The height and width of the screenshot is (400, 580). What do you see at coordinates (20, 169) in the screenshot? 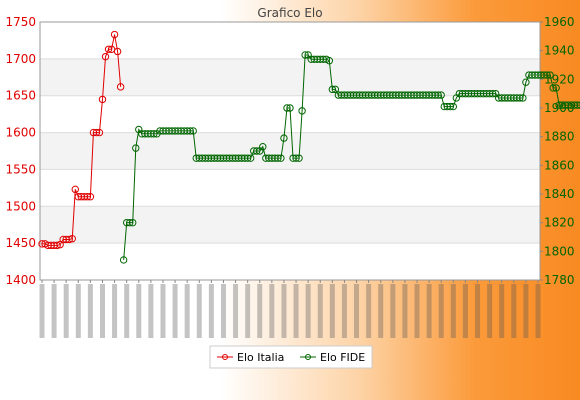
I see `y-left-tick-label: 1550` at bounding box center [20, 169].